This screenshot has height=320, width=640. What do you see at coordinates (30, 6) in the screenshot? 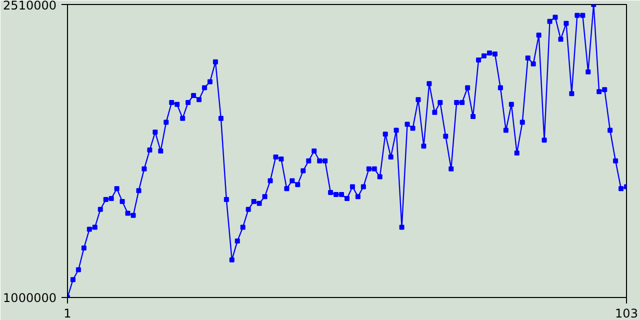
I see `y-tick-label: 2510000` at bounding box center [30, 6].